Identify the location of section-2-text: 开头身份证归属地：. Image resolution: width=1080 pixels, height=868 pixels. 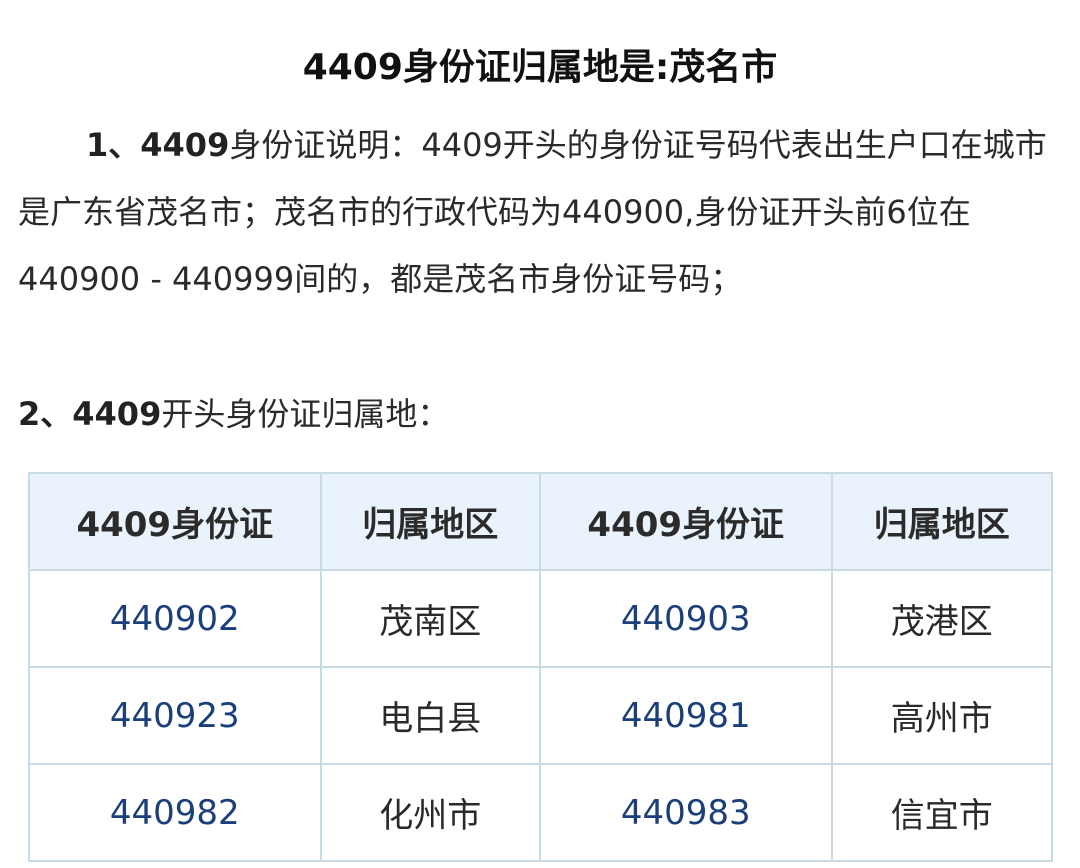
(305, 414).